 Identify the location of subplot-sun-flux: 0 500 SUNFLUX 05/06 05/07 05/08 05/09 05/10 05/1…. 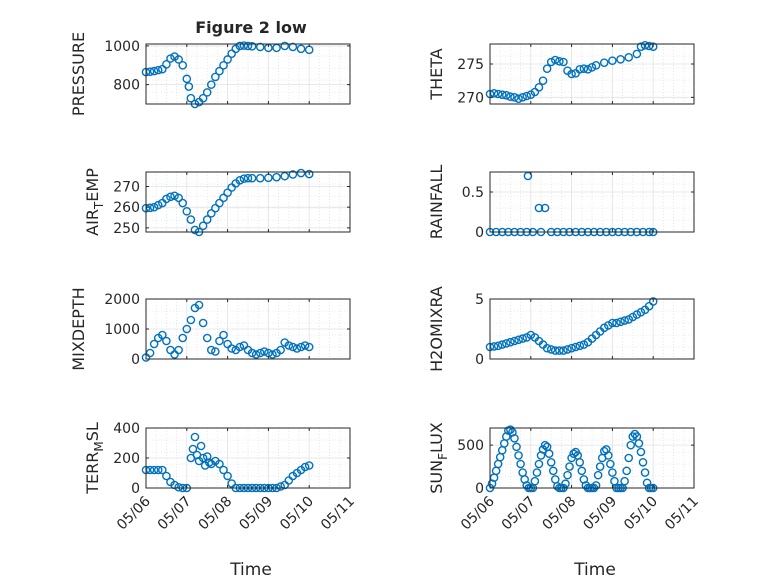
(564, 501).